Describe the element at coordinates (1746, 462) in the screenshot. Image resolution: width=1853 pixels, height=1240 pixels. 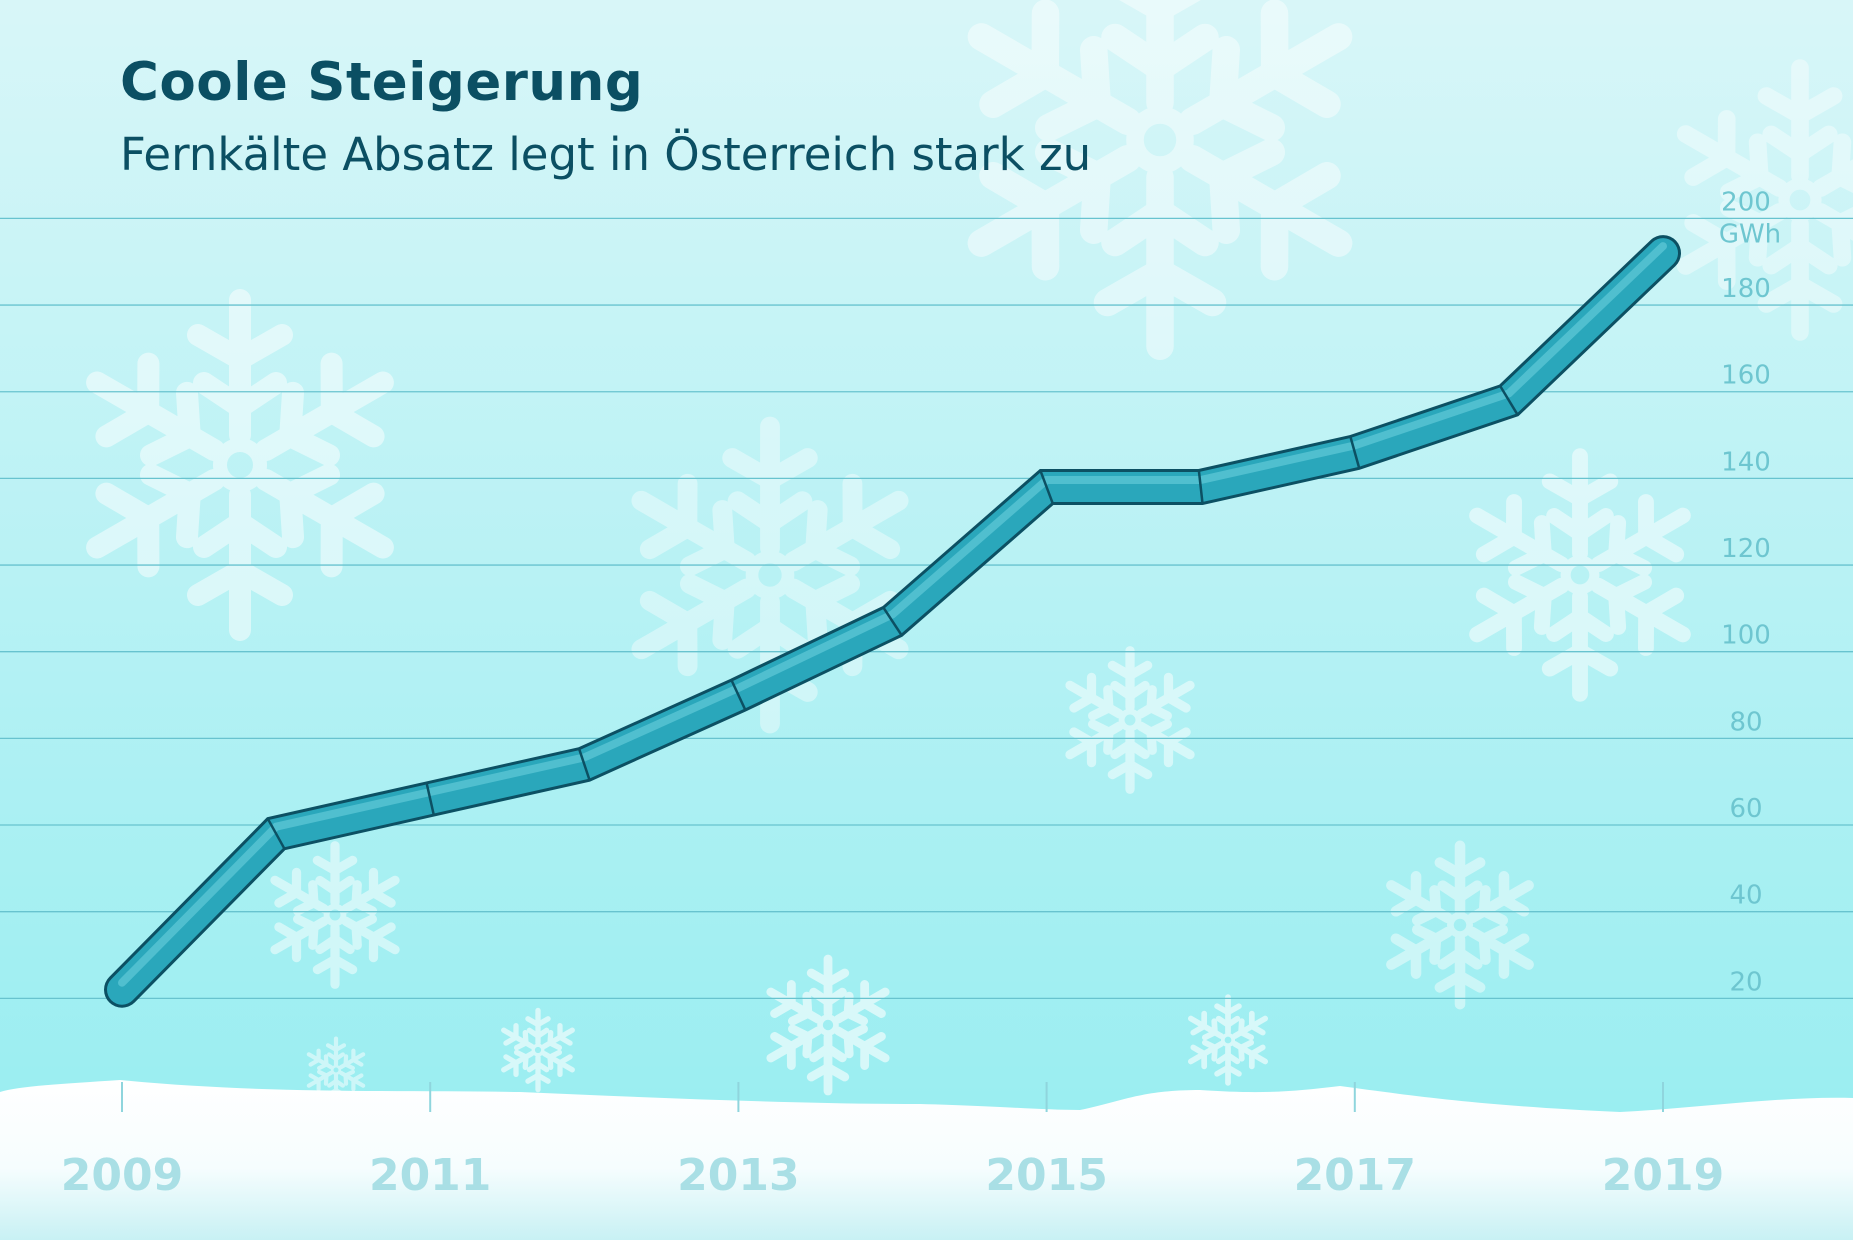
I see `y-tick-label: 140` at that location.